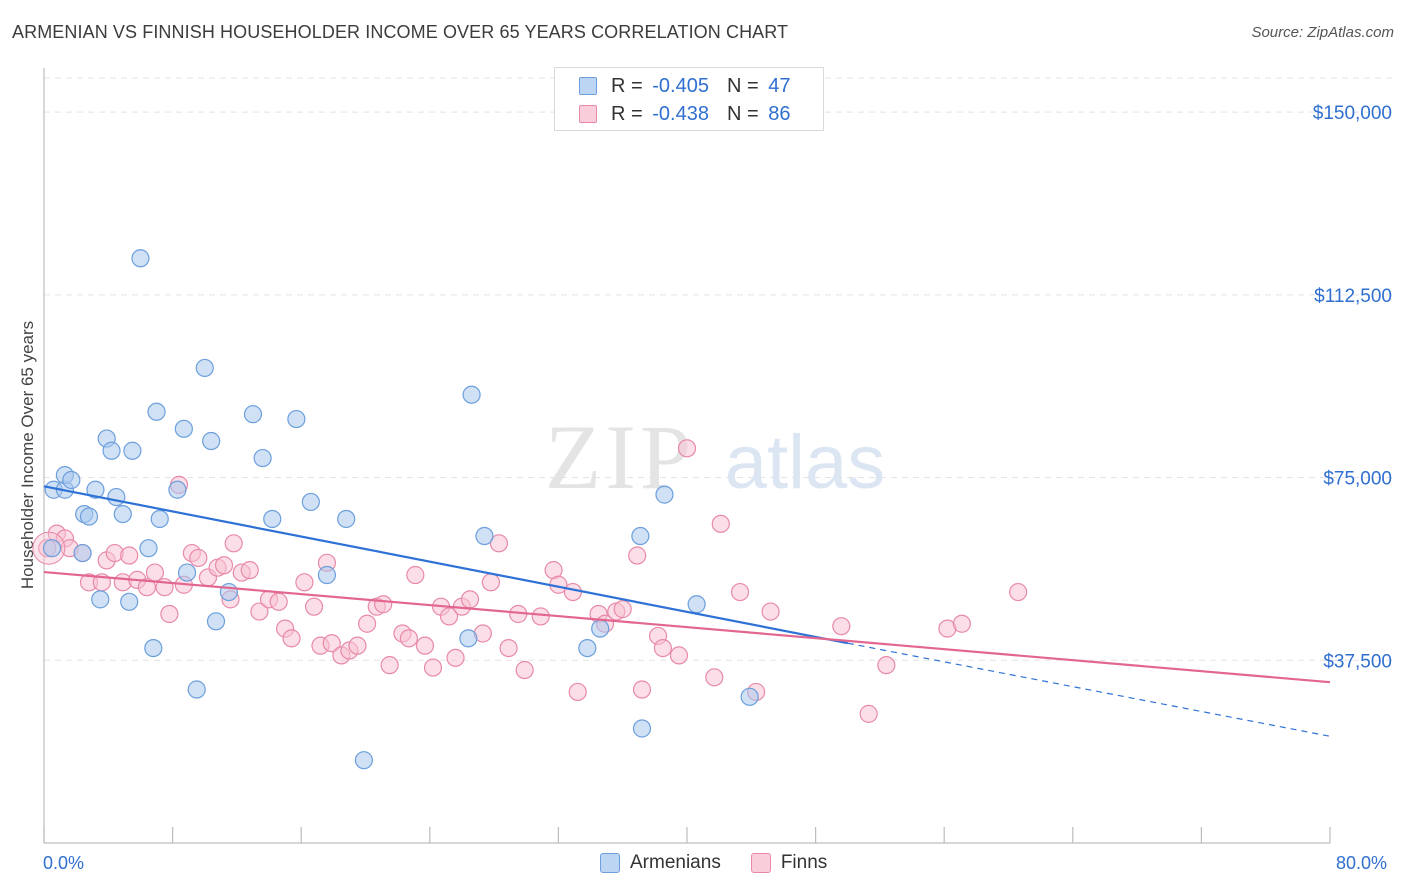 This screenshot has height=892, width=1406. Describe the element at coordinates (715, 457) in the screenshot. I see `watermark: ZIP atlas` at that location.